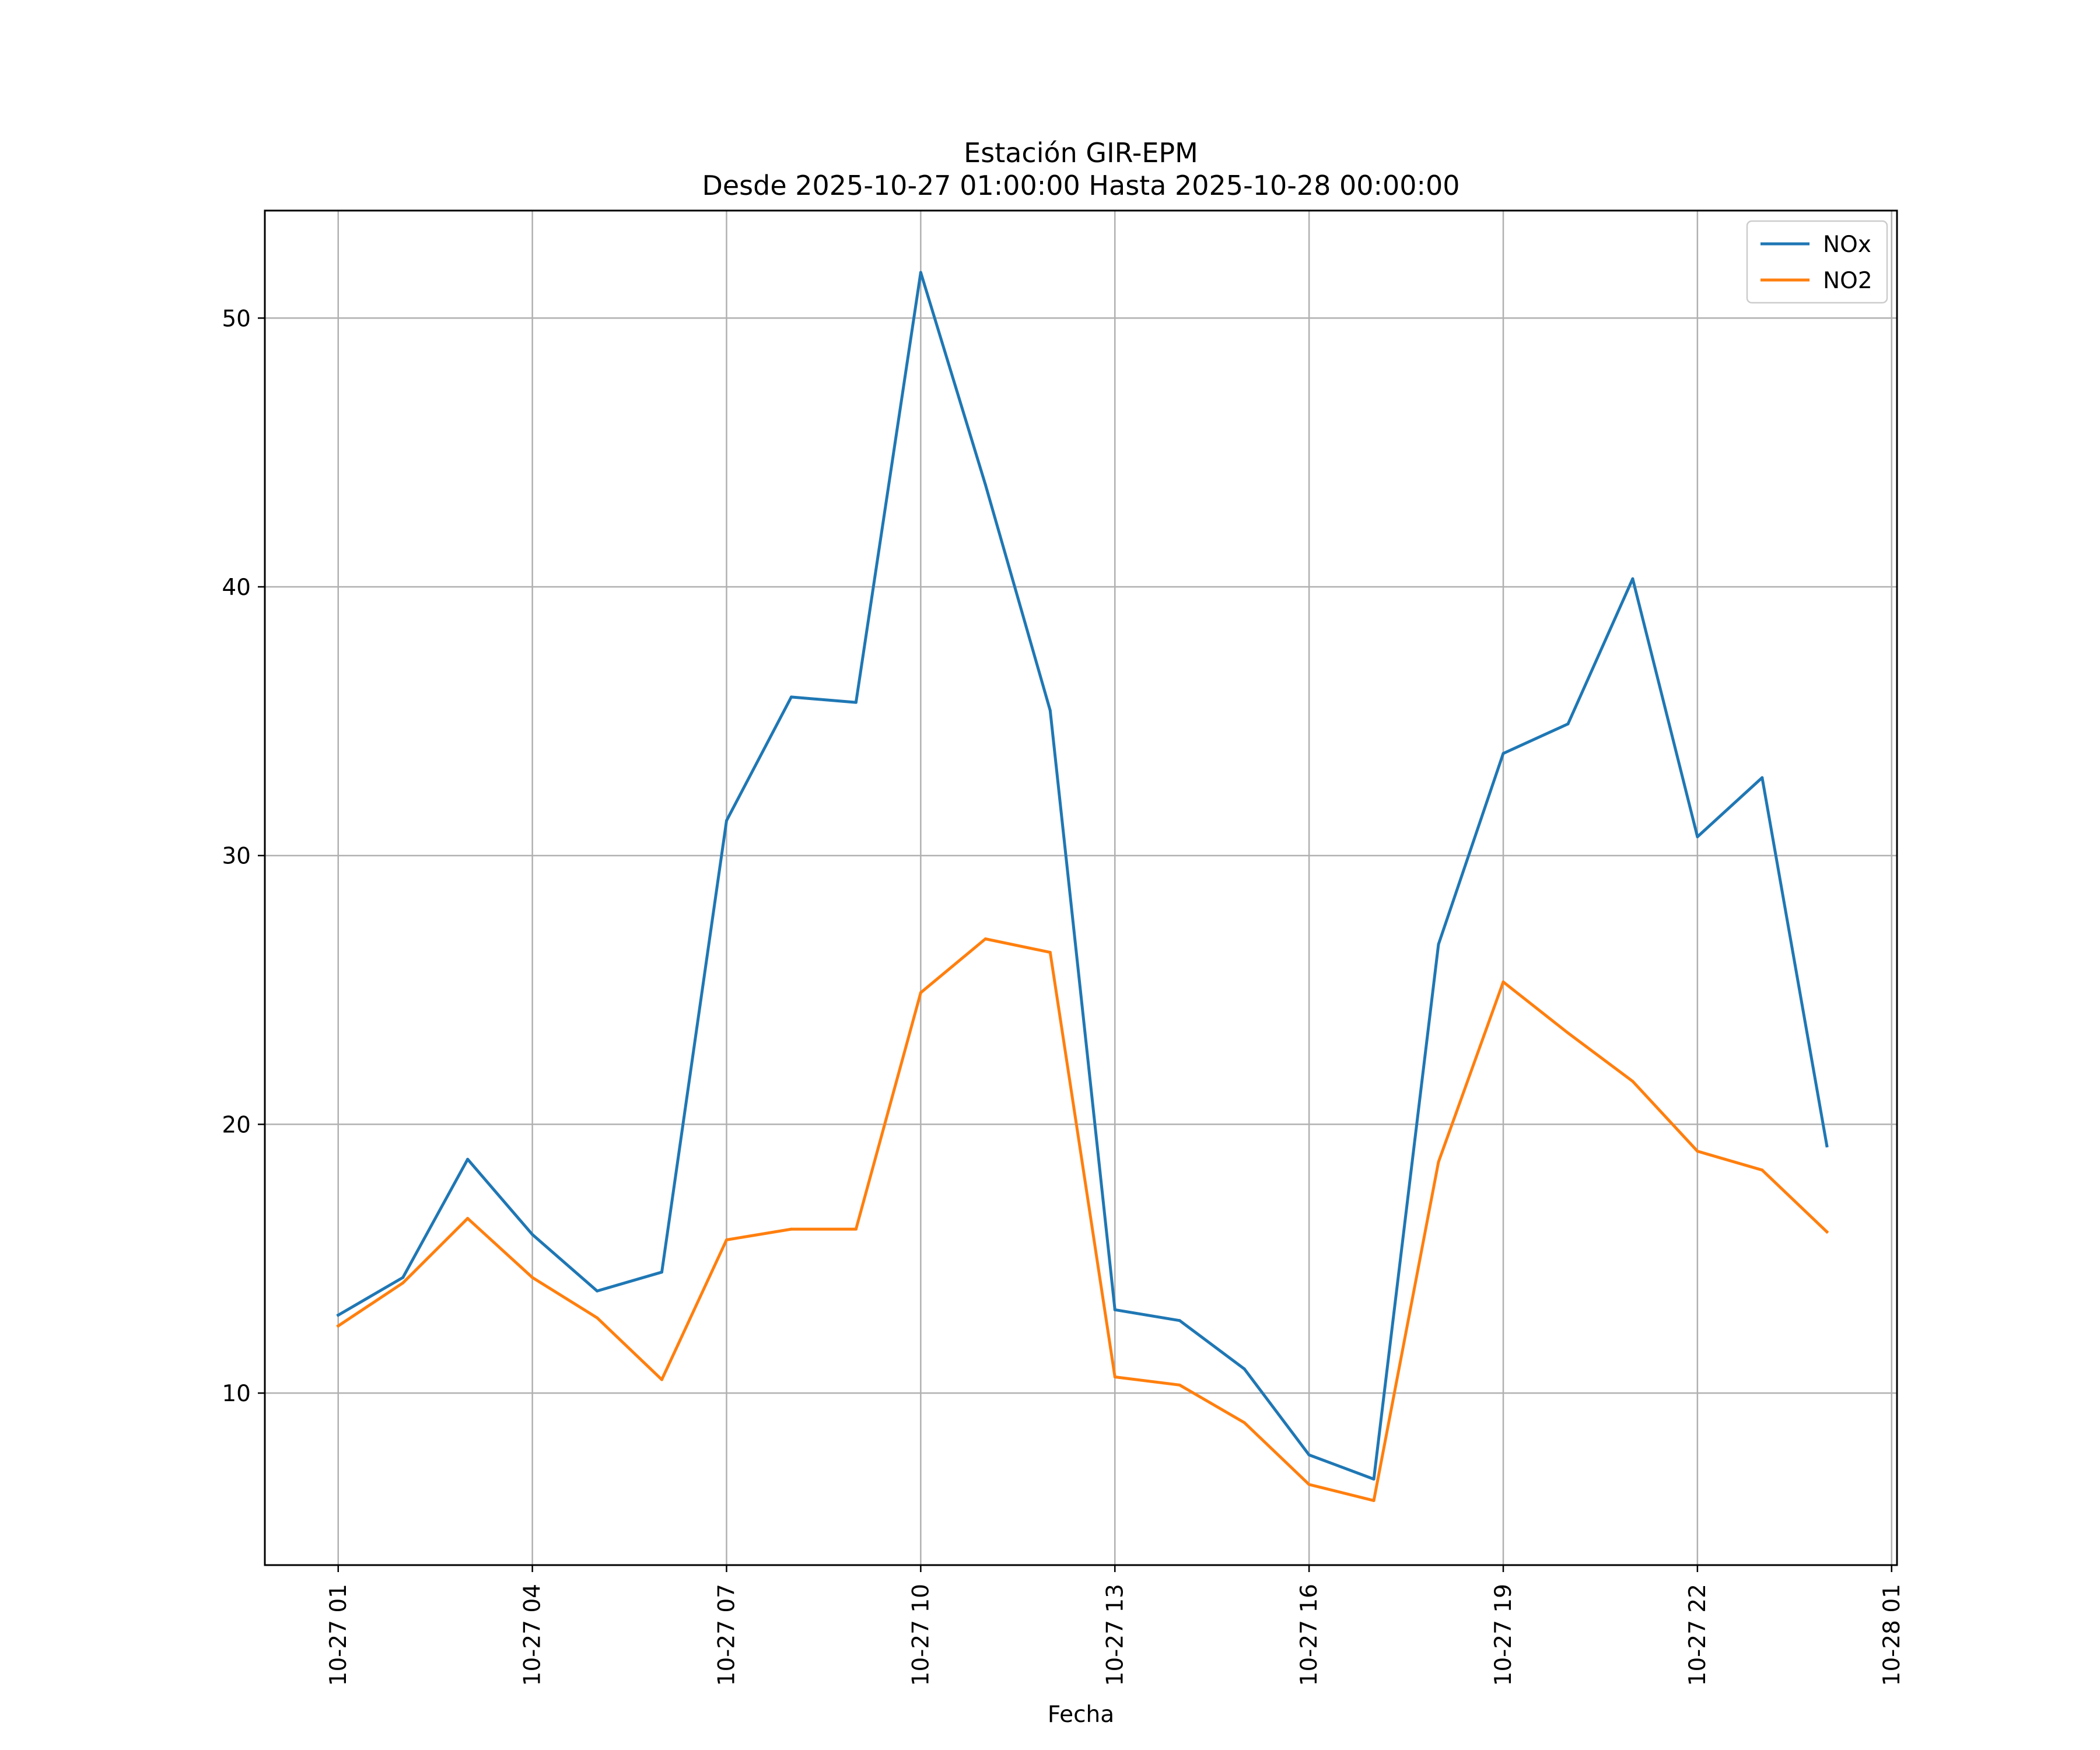  I want to click on y-tick-label: 50, so click(236, 319).